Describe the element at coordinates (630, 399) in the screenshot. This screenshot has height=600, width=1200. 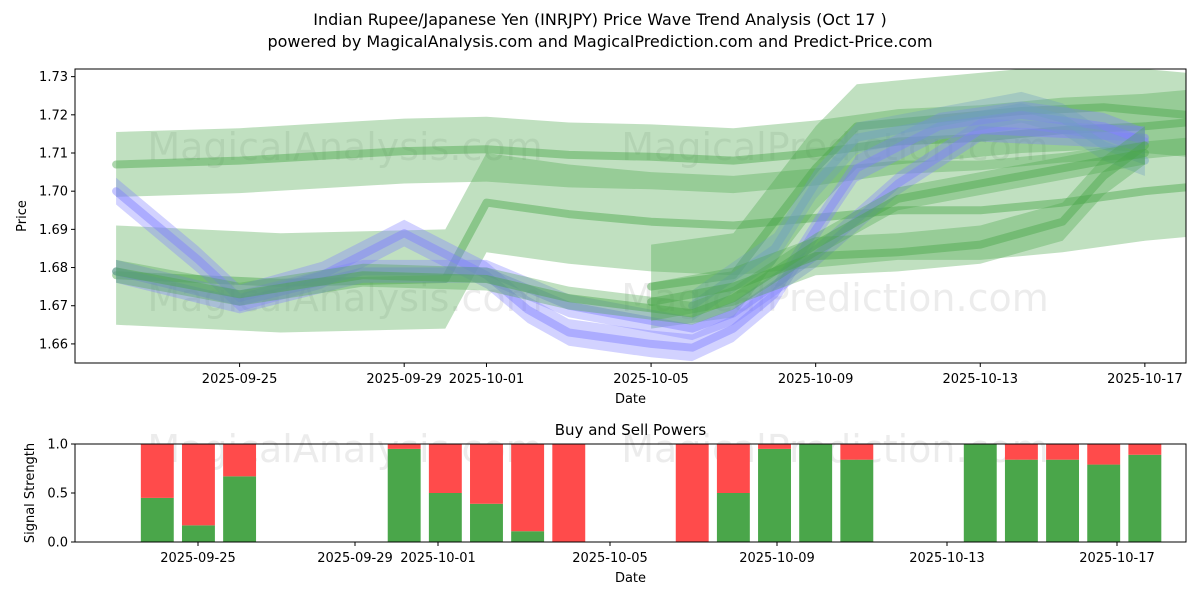
I see `x-axis-label: Date` at that location.